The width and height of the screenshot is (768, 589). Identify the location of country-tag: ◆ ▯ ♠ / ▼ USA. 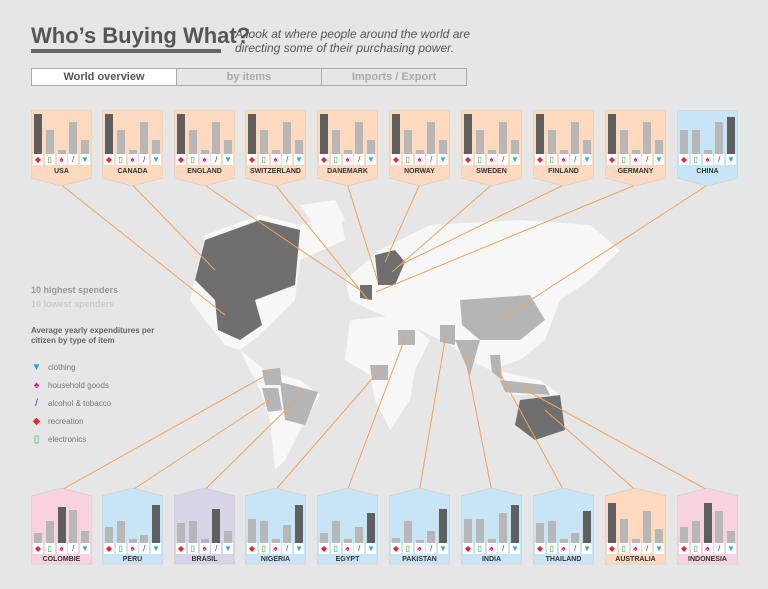
(61, 149).